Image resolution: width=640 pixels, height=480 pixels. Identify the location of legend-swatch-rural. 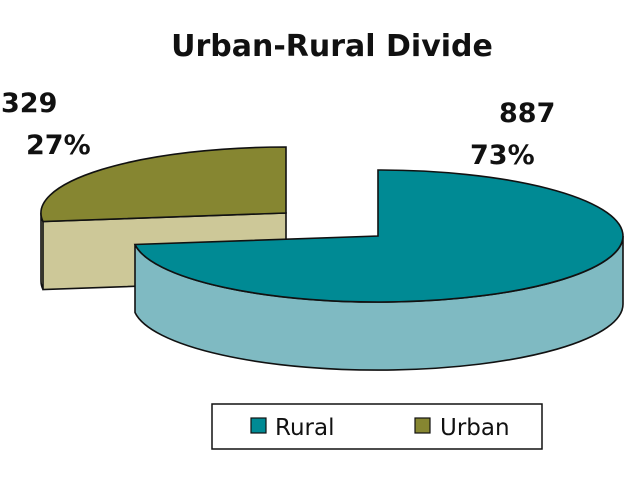
(258, 425).